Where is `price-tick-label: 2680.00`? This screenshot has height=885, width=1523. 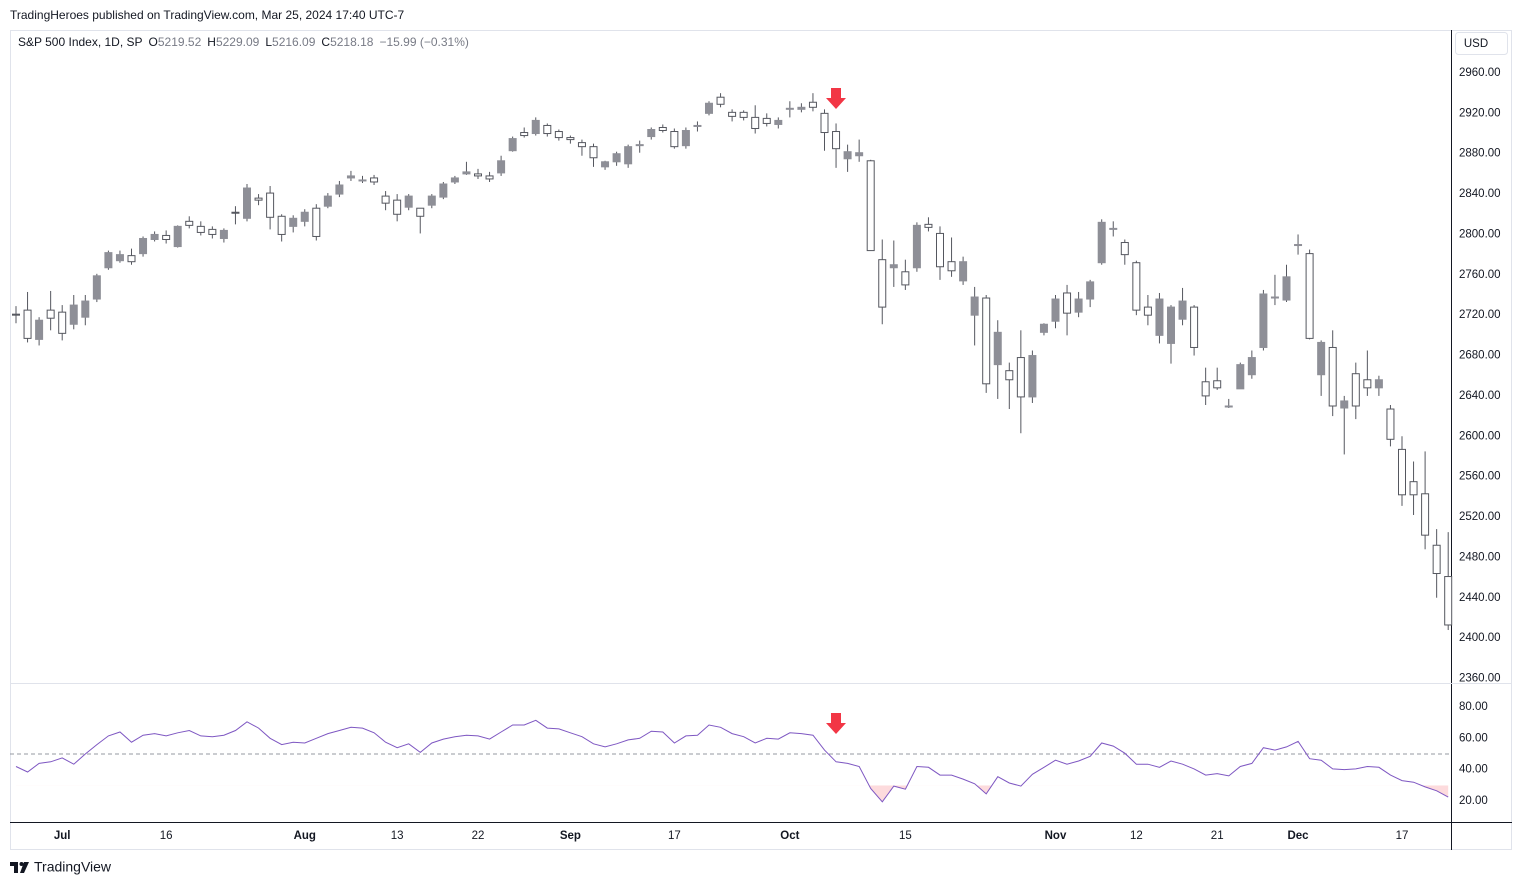 price-tick-label: 2680.00 is located at coordinates (1480, 356).